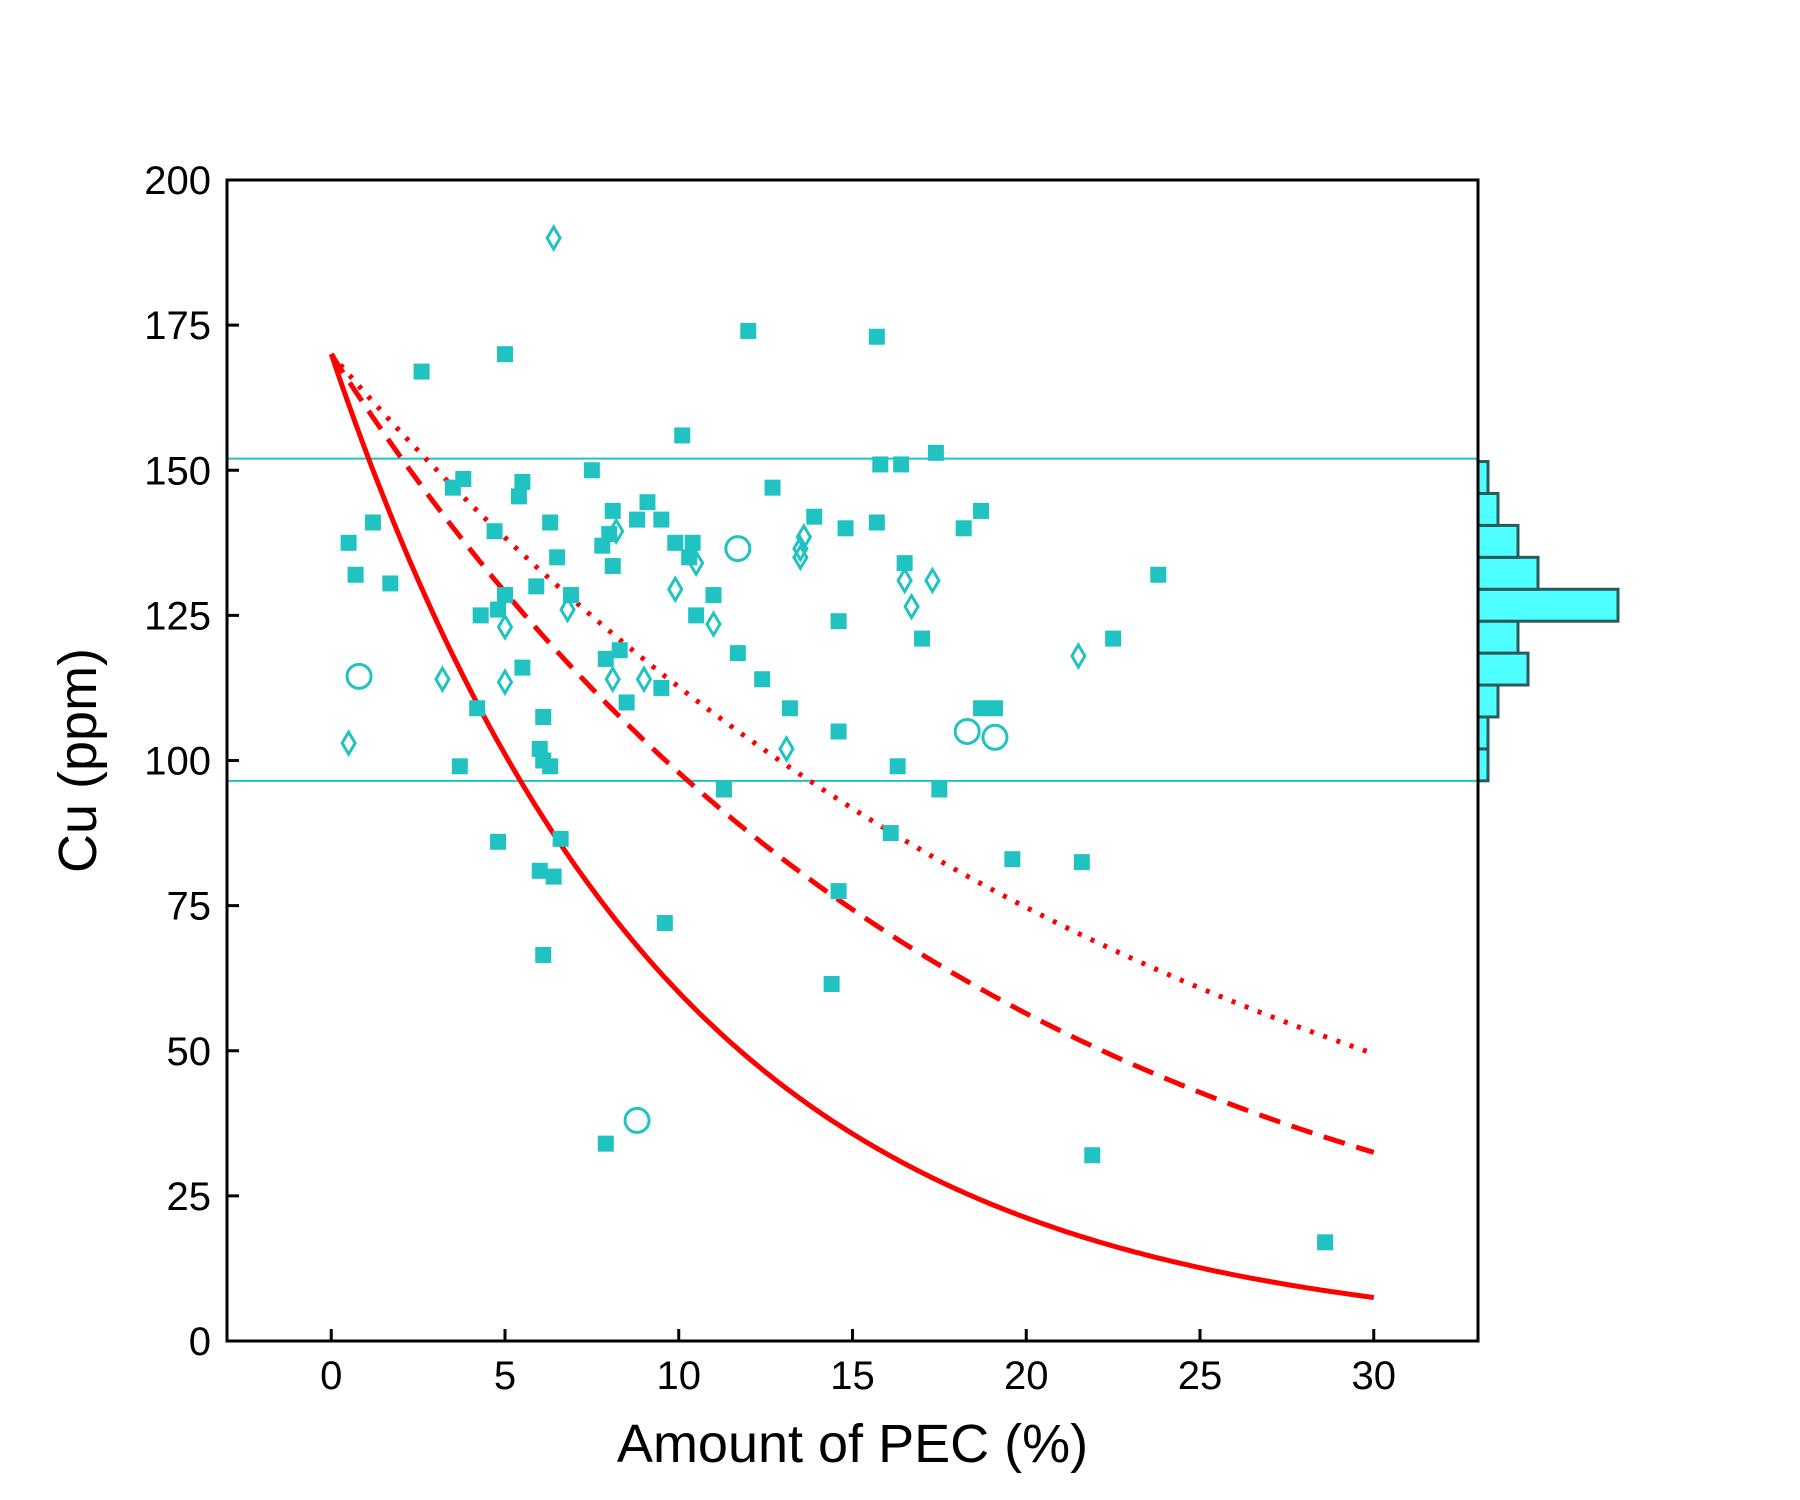 The height and width of the screenshot is (1500, 1800). I want to click on y-tick-label: 50, so click(189, 1052).